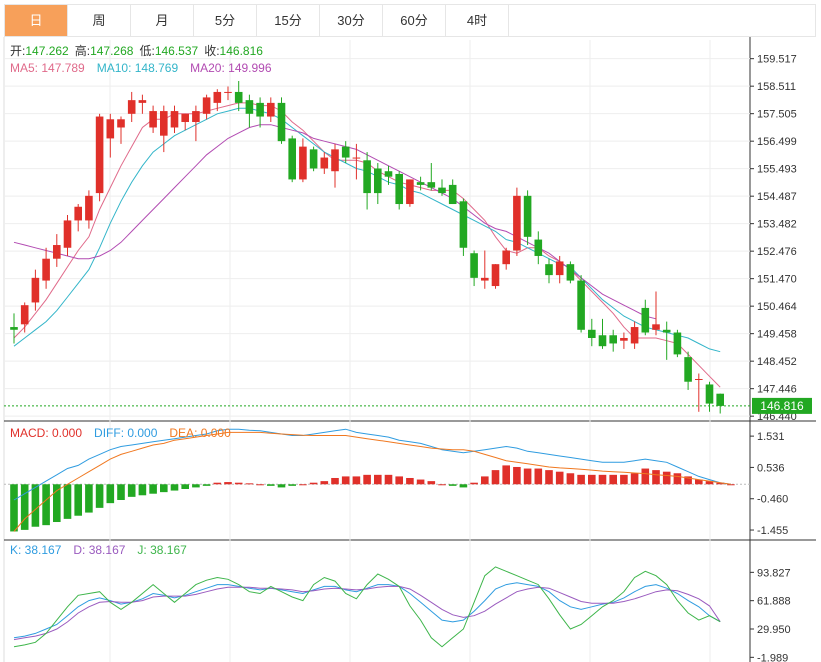 This screenshot has width=821, height=662. I want to click on kdj-legend-item-2: J: 38.167, so click(162, 550).